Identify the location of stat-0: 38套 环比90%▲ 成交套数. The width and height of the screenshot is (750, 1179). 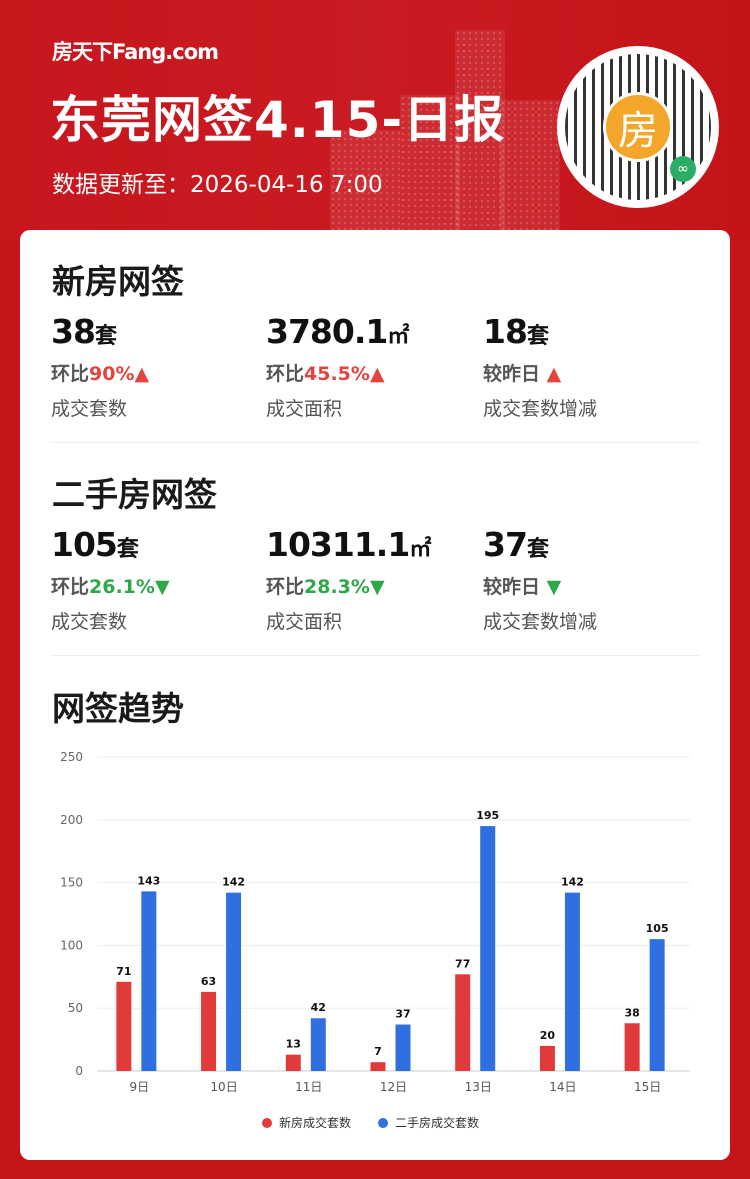
(100, 366).